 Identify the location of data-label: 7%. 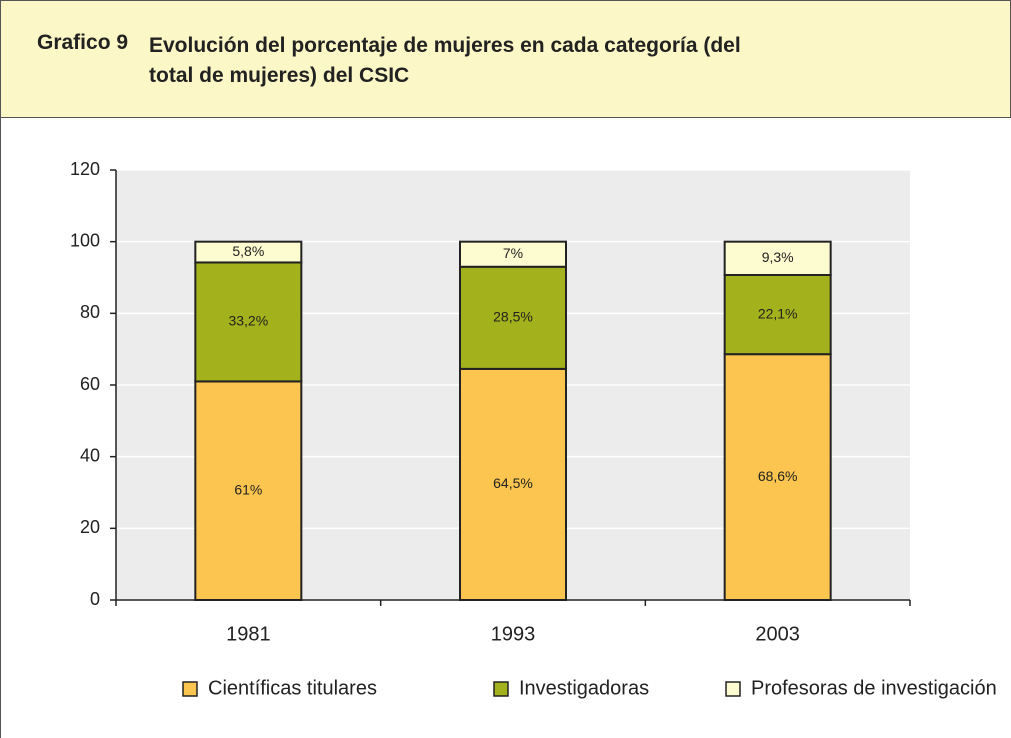
(513, 253).